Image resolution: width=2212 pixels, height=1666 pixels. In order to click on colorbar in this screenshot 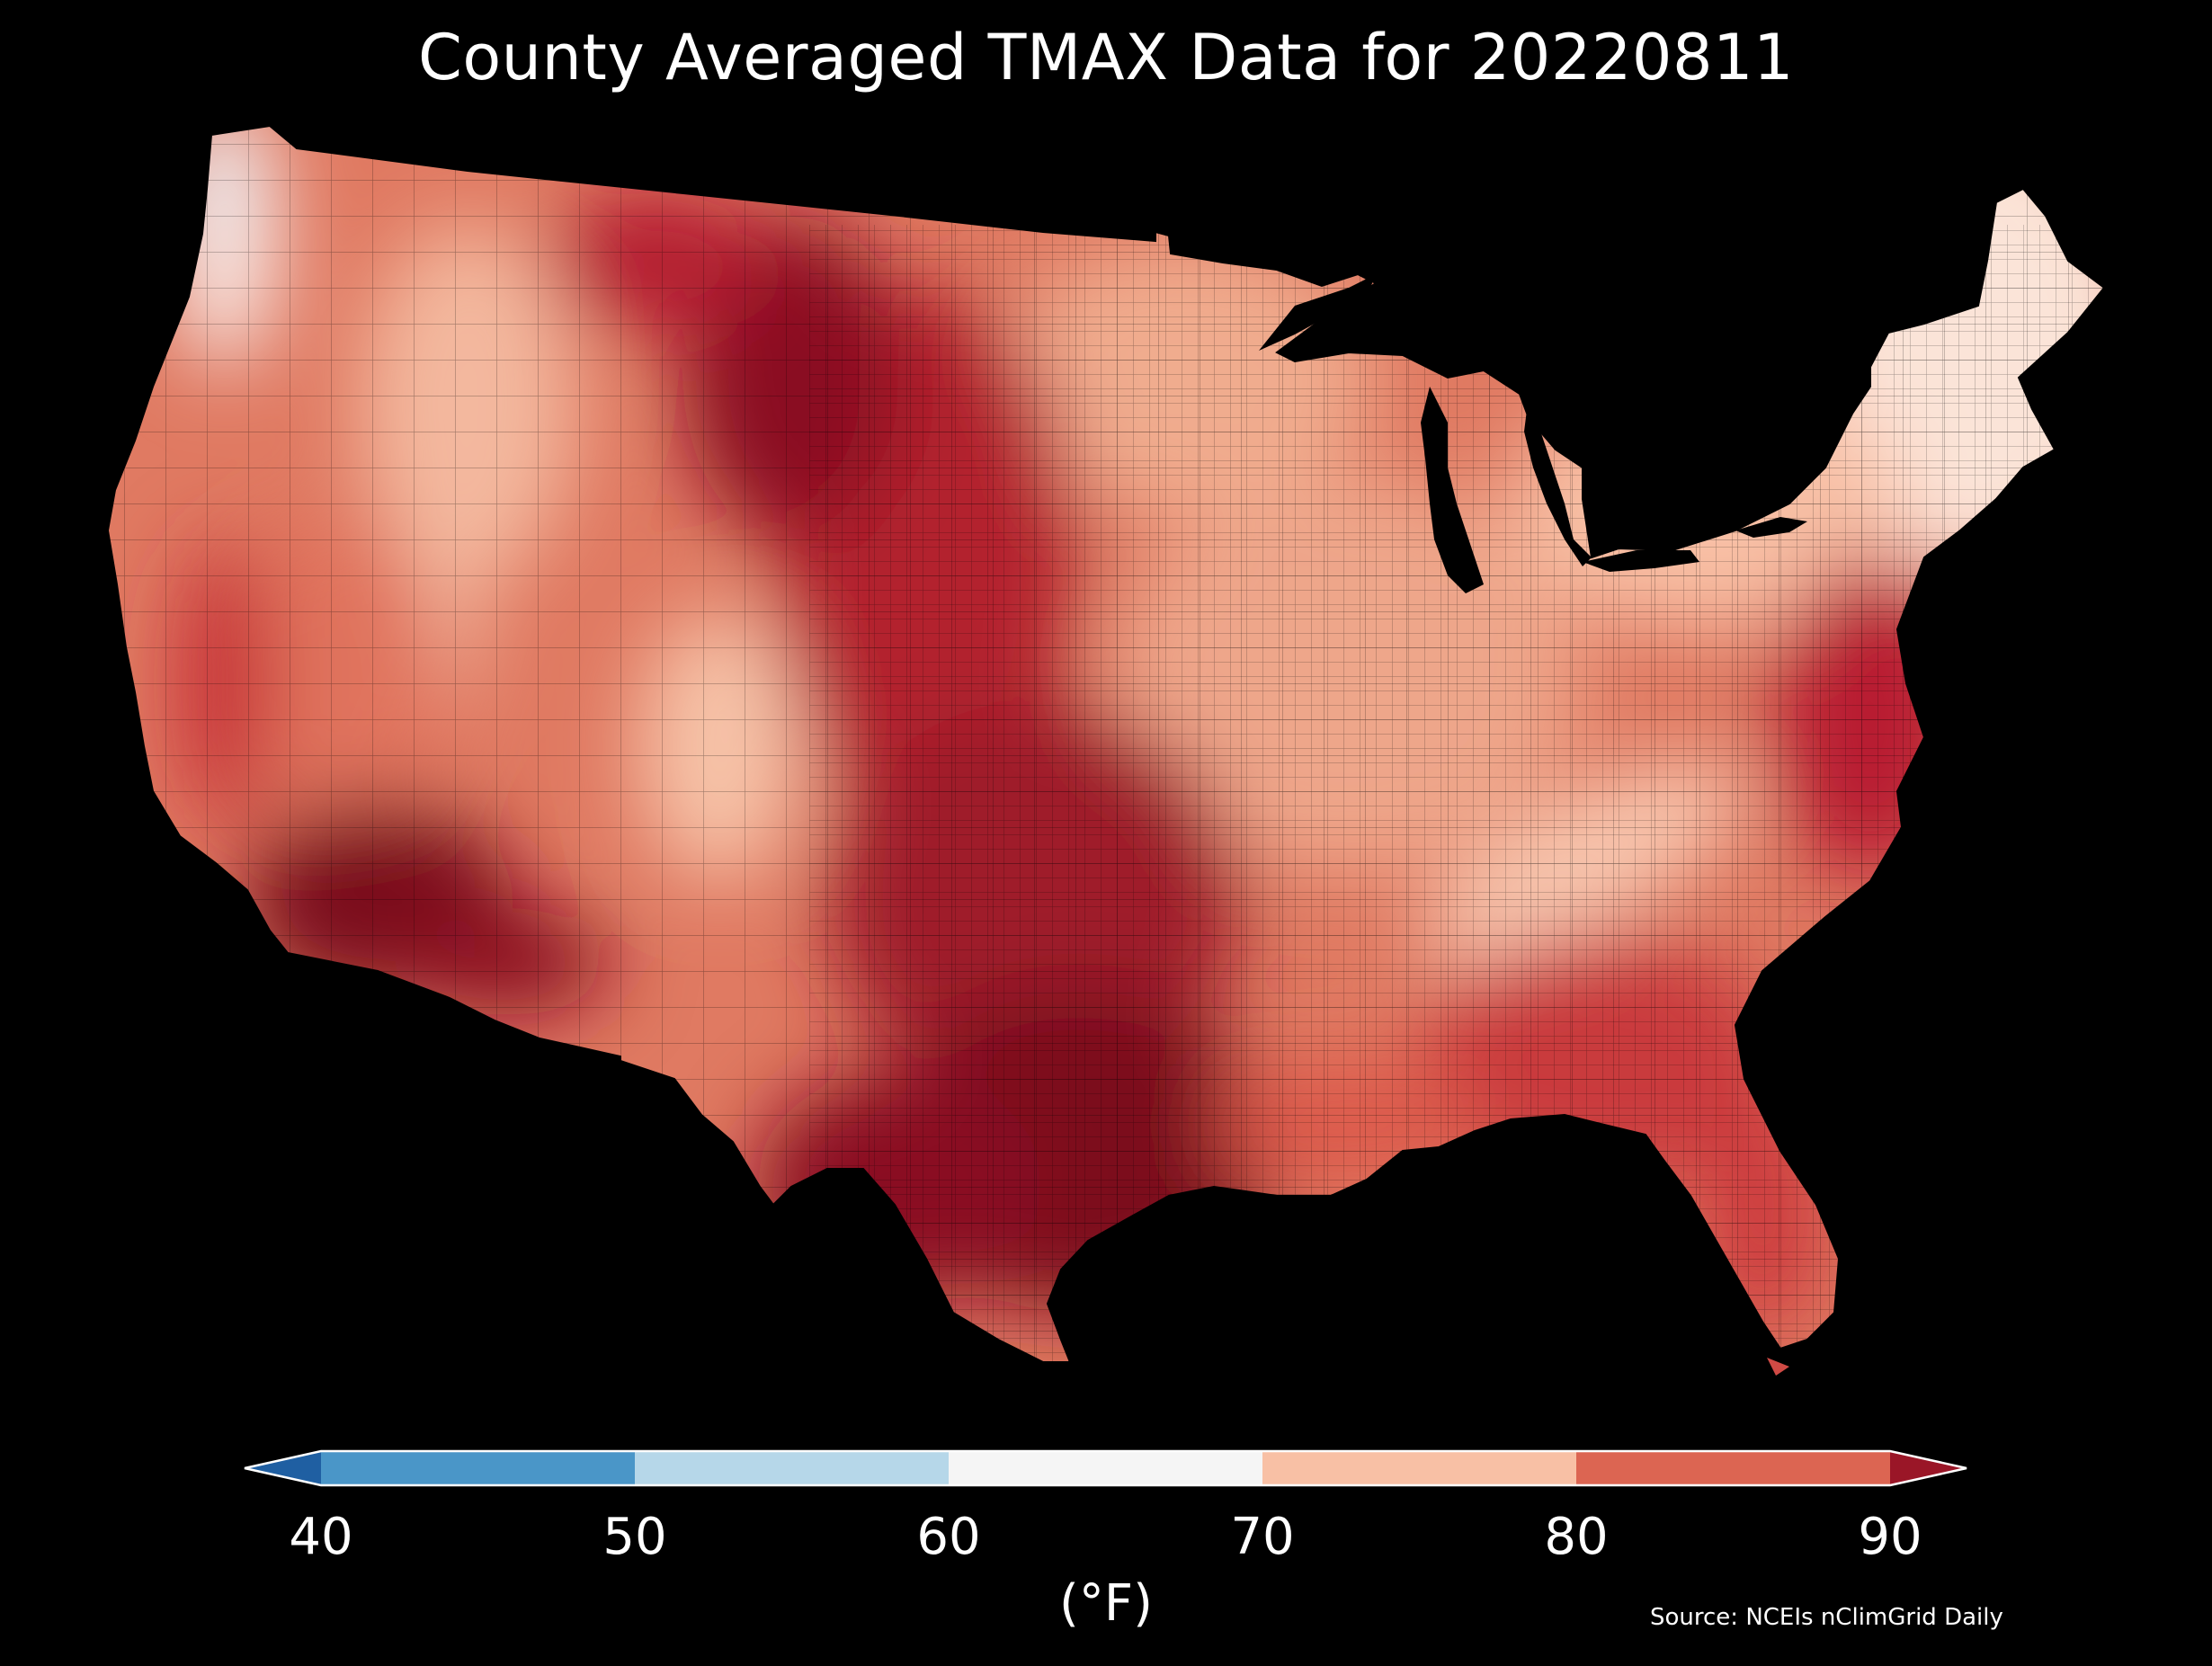, I will do `click(1106, 1493)`.